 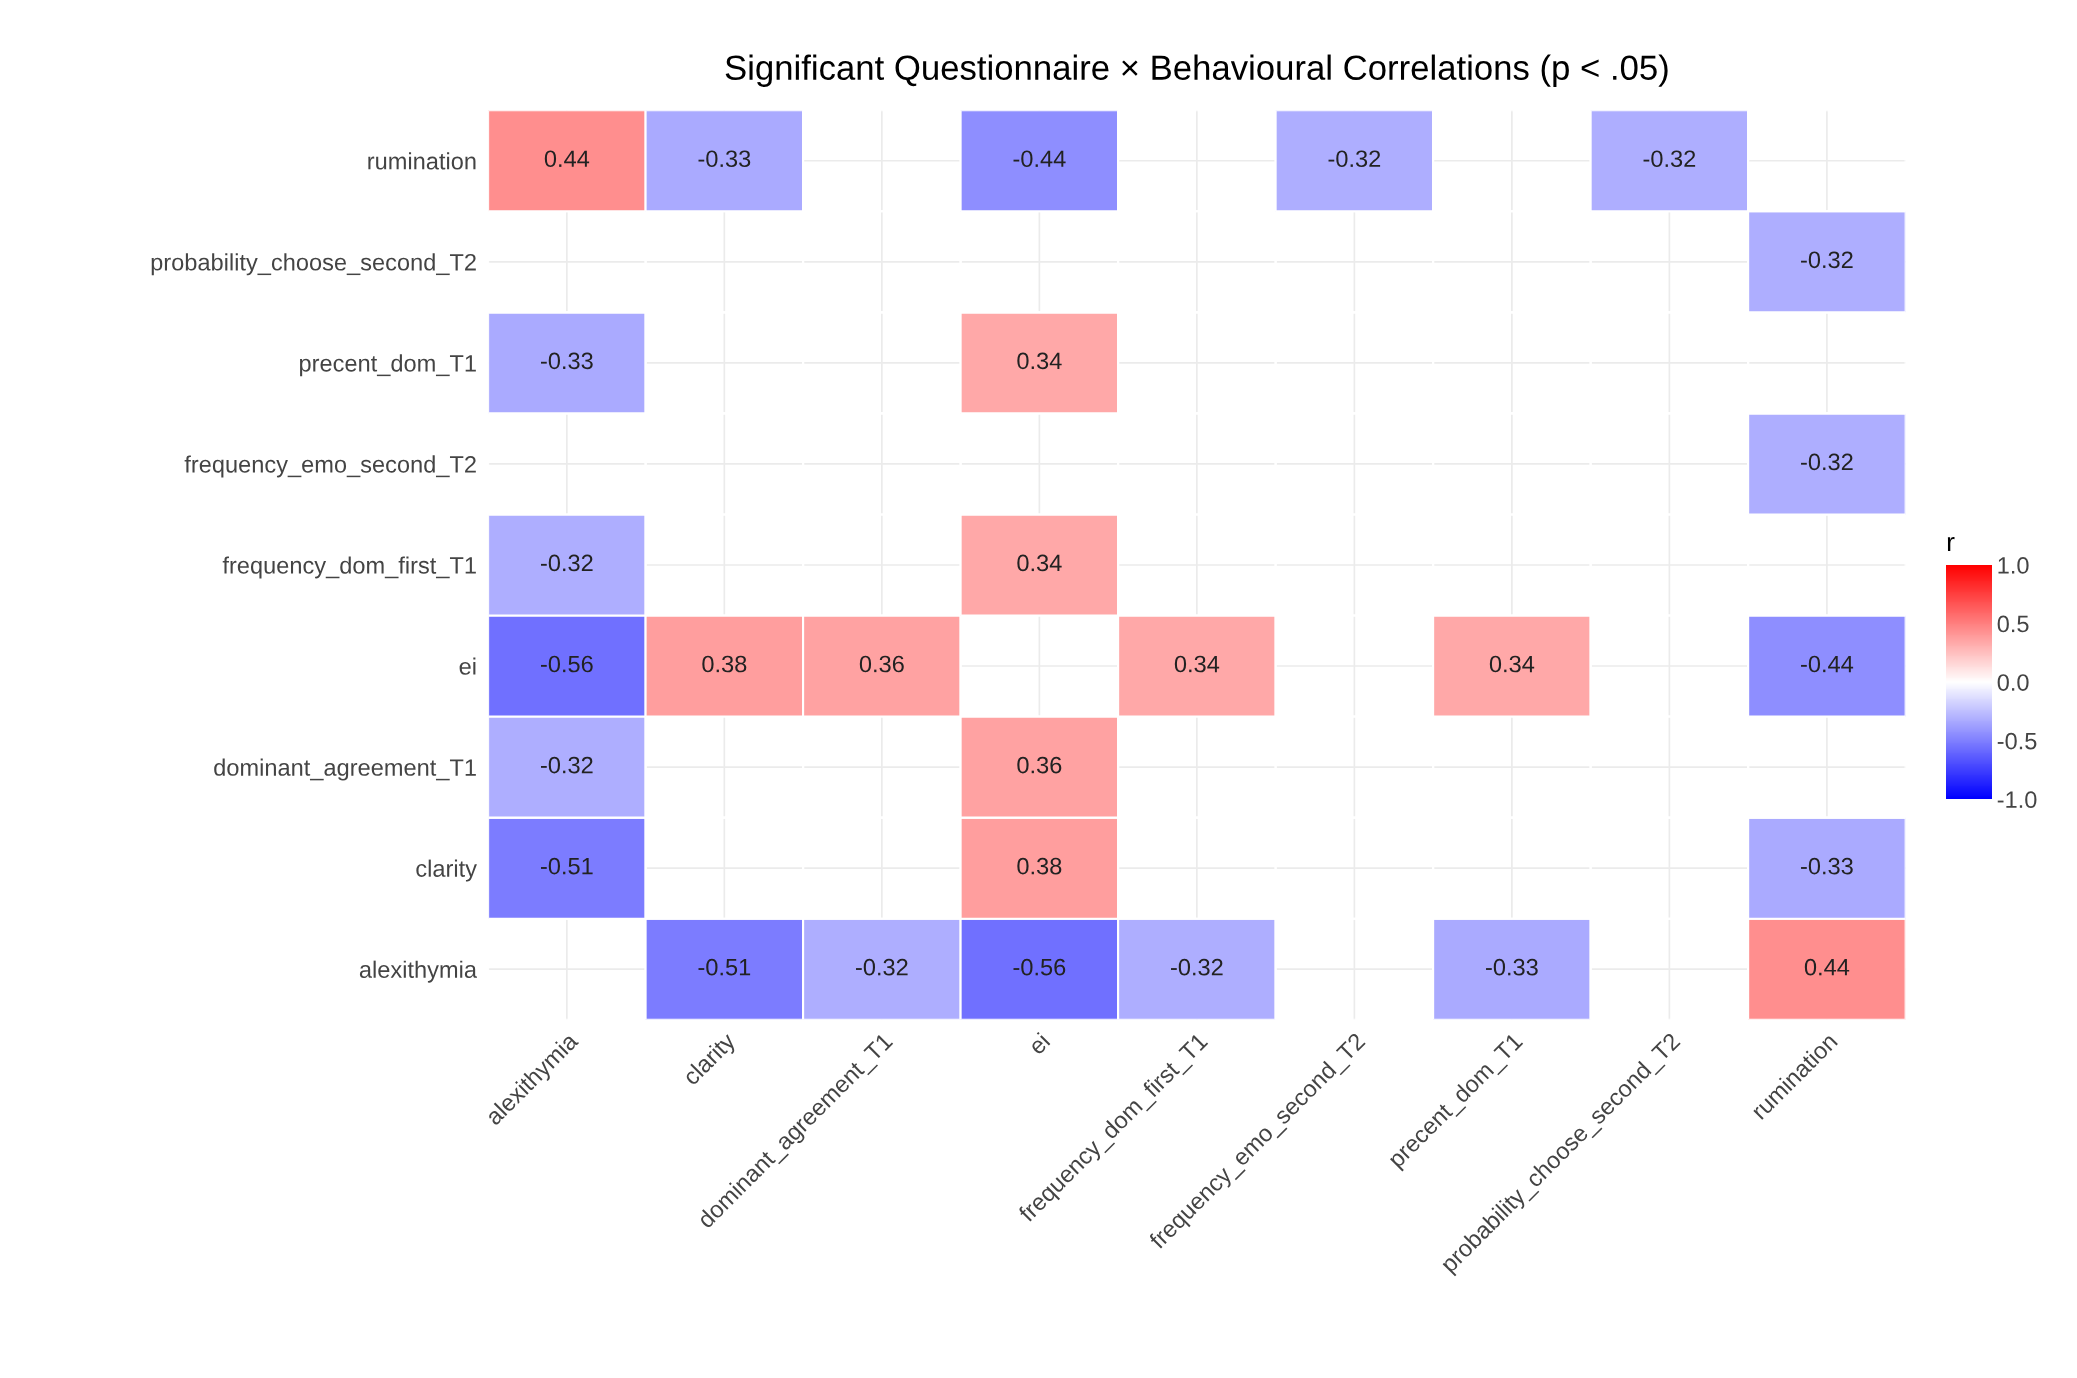 I want to click on color-bar-label: 1.0, so click(x=2013, y=565).